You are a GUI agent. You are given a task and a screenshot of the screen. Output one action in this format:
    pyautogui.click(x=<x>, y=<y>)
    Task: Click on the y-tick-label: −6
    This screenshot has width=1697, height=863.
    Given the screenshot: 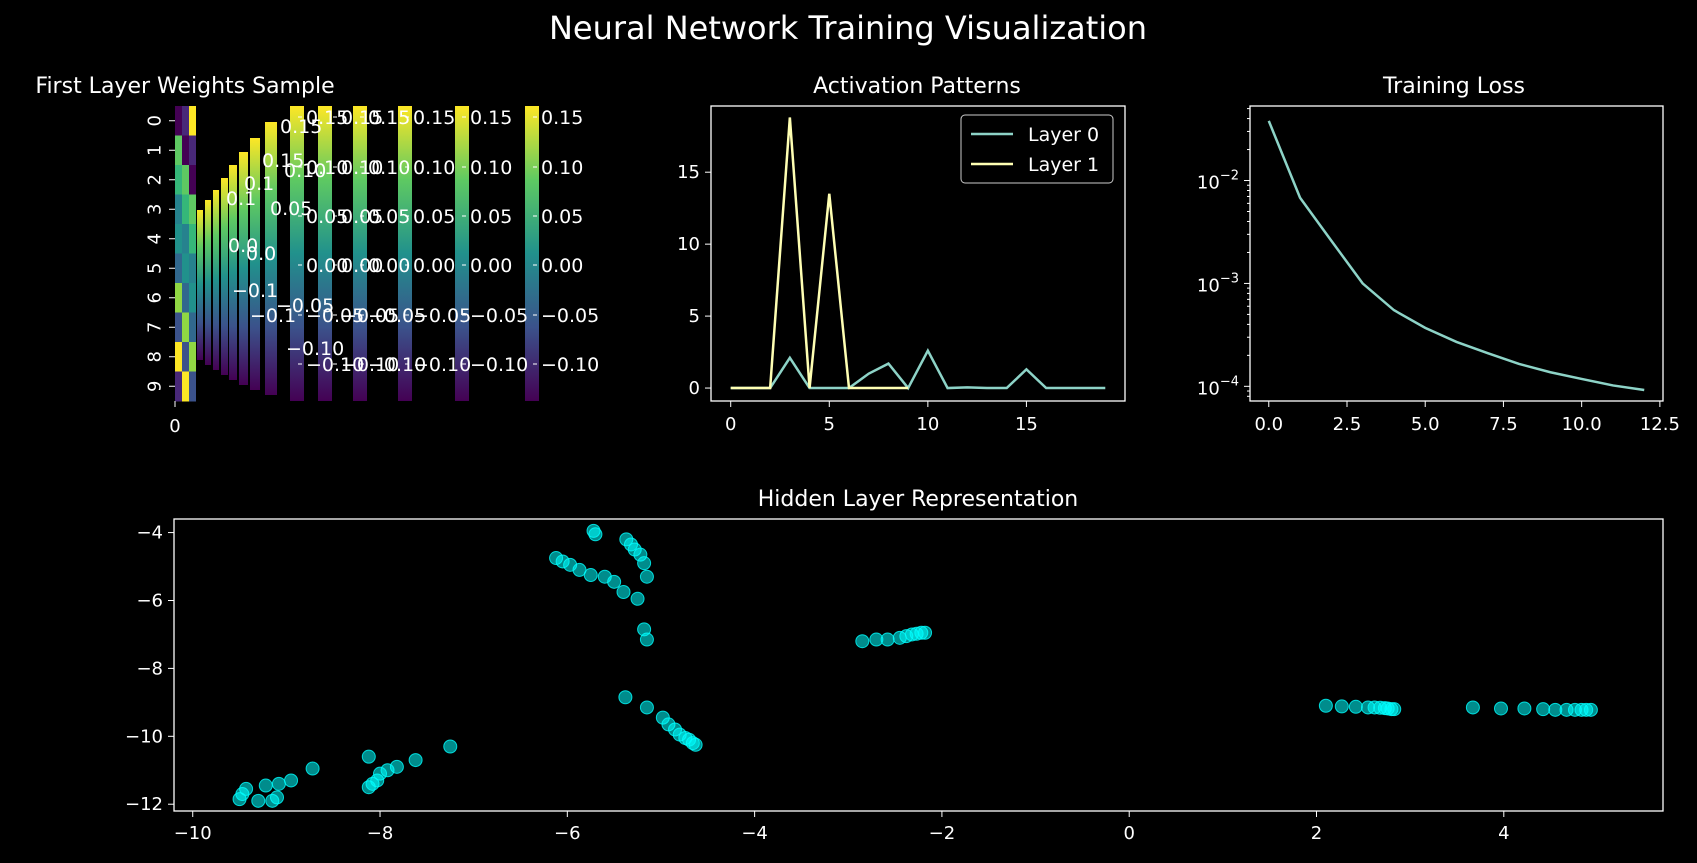 What is the action you would take?
    pyautogui.click(x=149, y=600)
    